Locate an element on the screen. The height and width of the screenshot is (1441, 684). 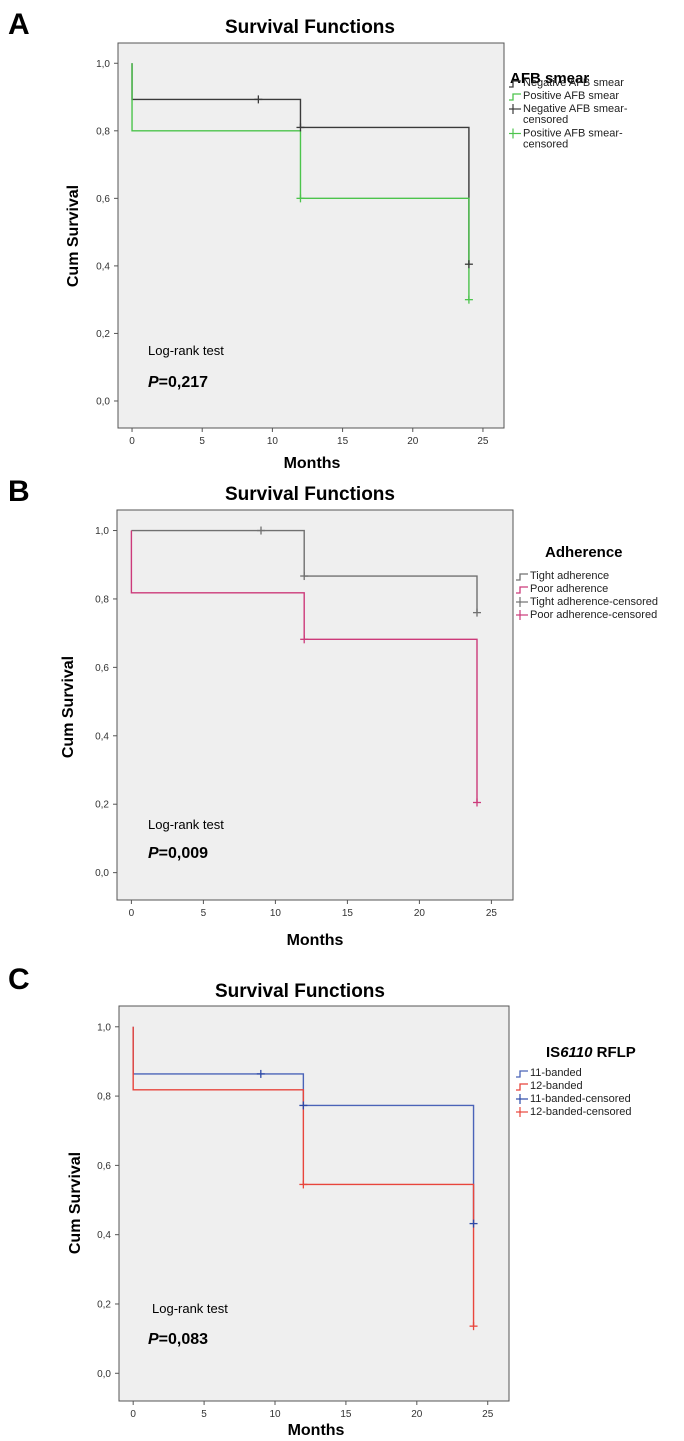
legend-item-3: Negative AFB smear-censored is located at coordinates (568, 114).